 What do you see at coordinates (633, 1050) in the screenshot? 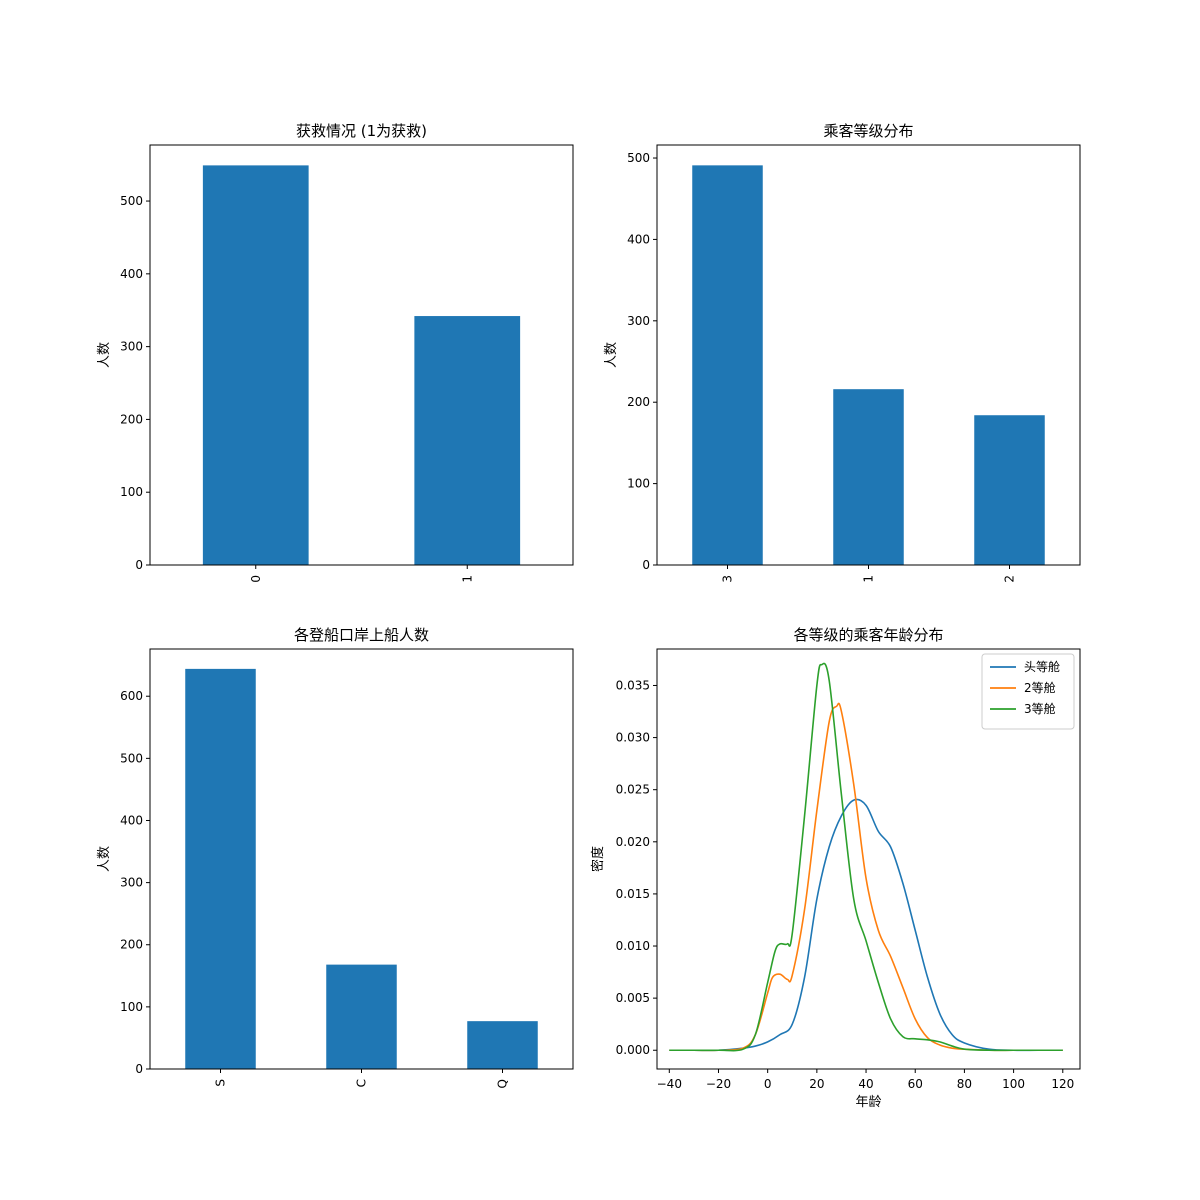
I see `y-tick-label: 0.000` at bounding box center [633, 1050].